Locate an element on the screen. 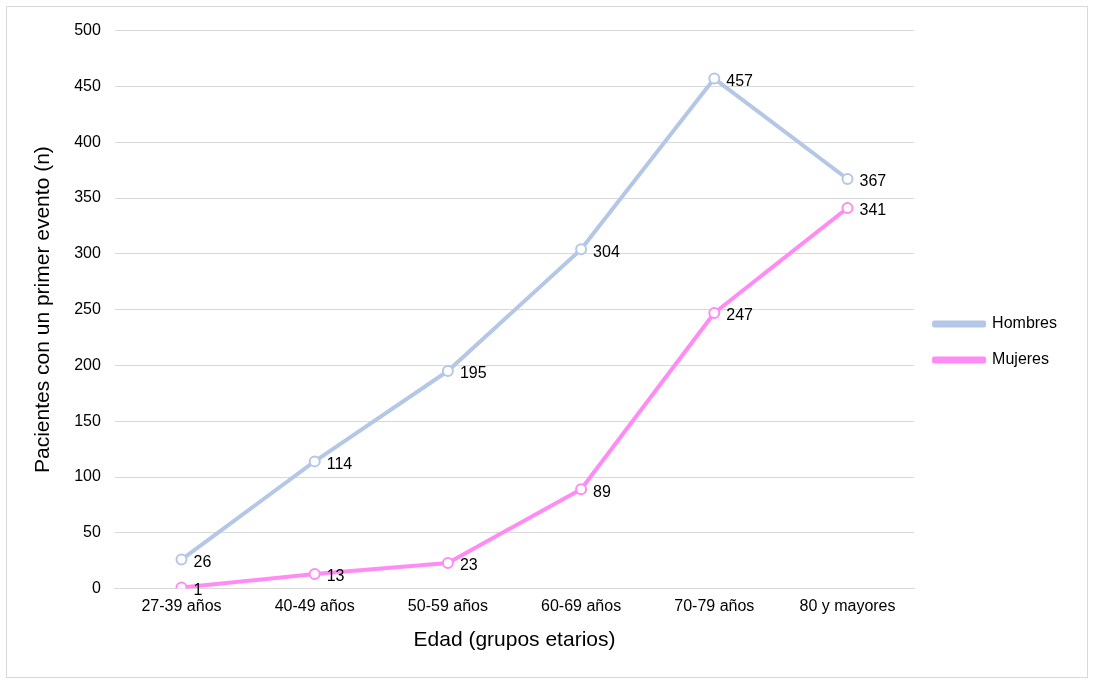 This screenshot has width=1094, height=684. x-tick-label: 70-79 años is located at coordinates (714, 605).